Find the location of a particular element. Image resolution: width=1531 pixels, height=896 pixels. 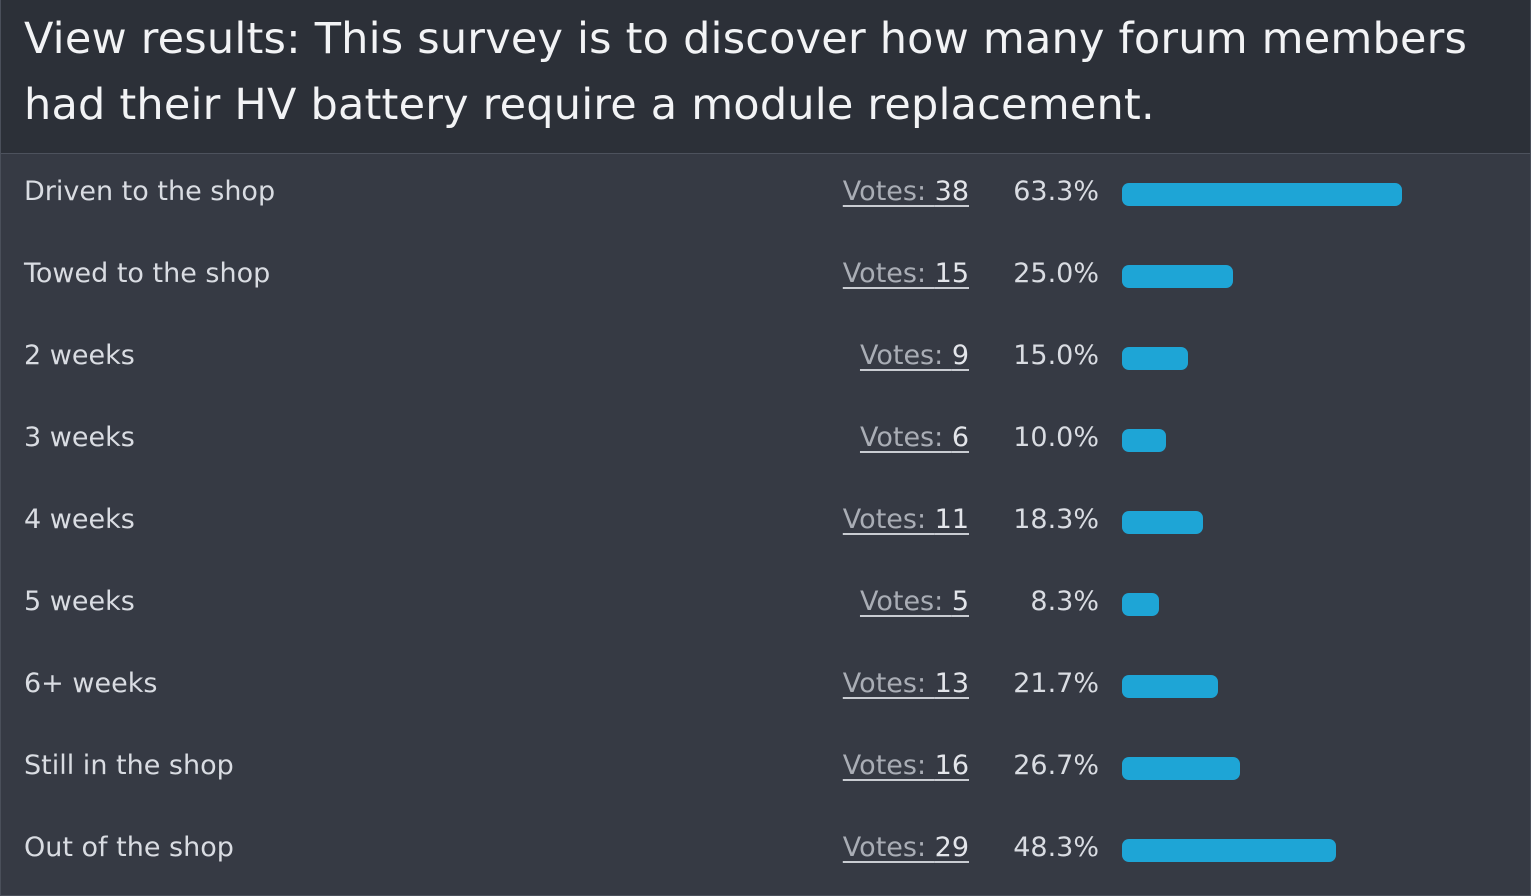

votes-link: Votes: 16 is located at coordinates (906, 766).